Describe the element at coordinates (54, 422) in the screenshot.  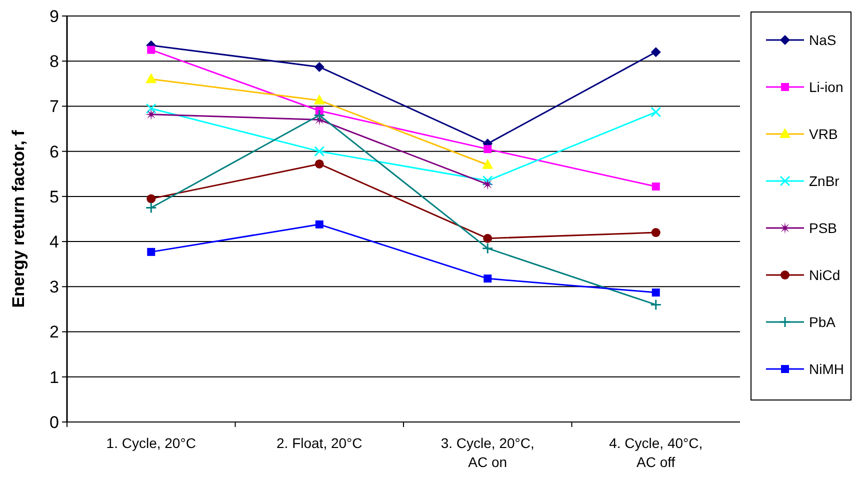
I see `y-tick-label: 0` at that location.